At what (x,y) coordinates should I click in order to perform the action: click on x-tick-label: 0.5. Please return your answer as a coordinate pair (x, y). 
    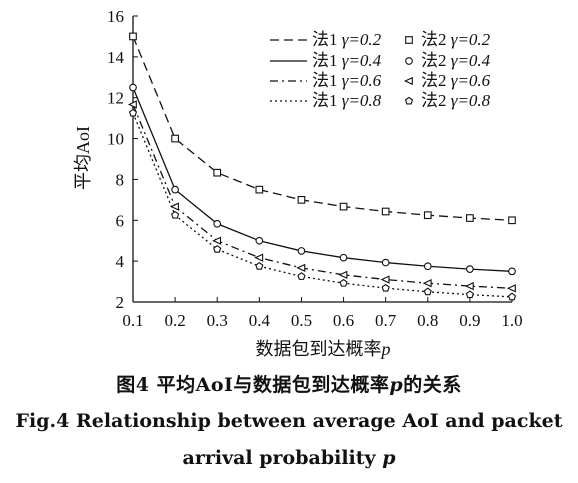
    Looking at the image, I should click on (301, 320).